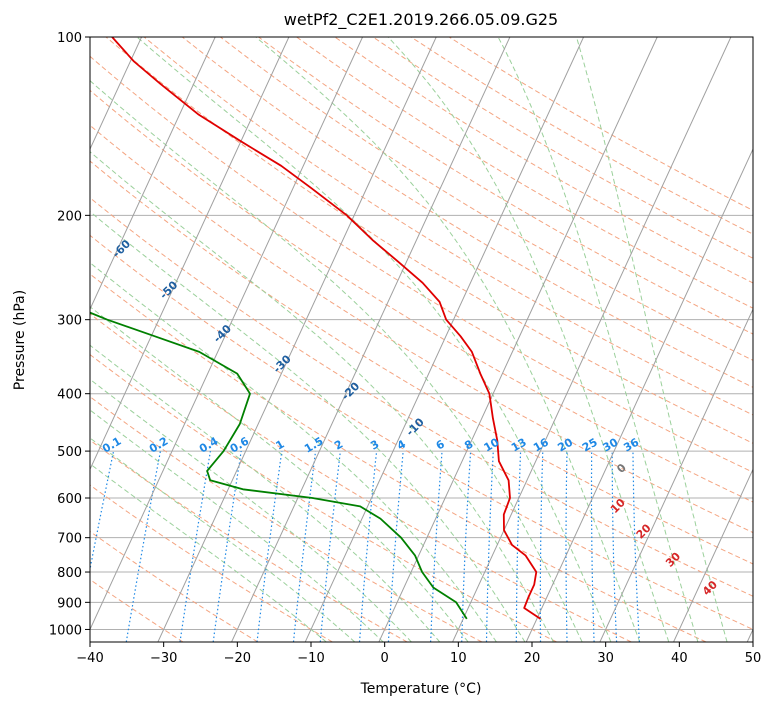 The width and height of the screenshot is (775, 708). What do you see at coordinates (237, 658) in the screenshot?
I see `x-tick-label: −20` at bounding box center [237, 658].